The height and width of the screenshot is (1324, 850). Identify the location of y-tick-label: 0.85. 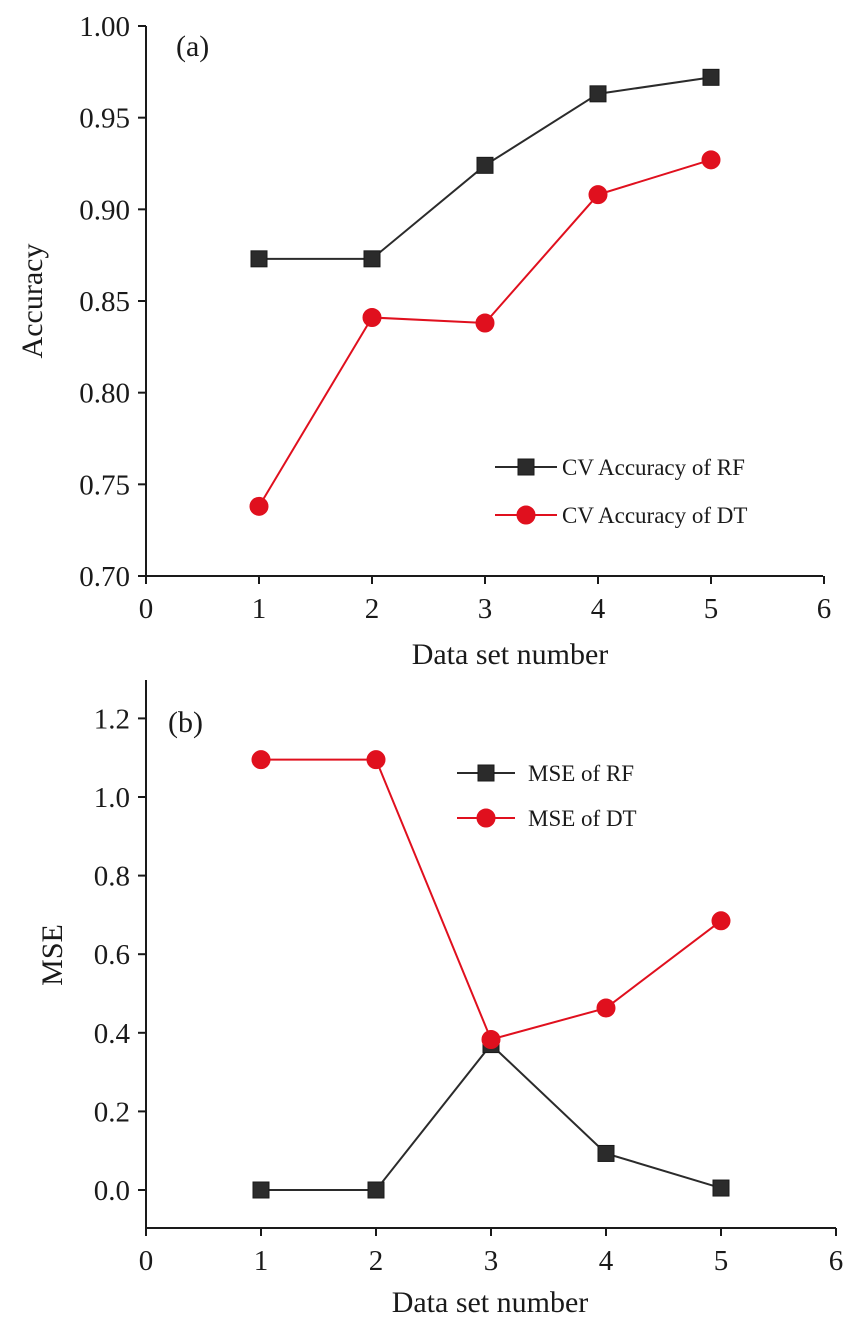
(104, 302).